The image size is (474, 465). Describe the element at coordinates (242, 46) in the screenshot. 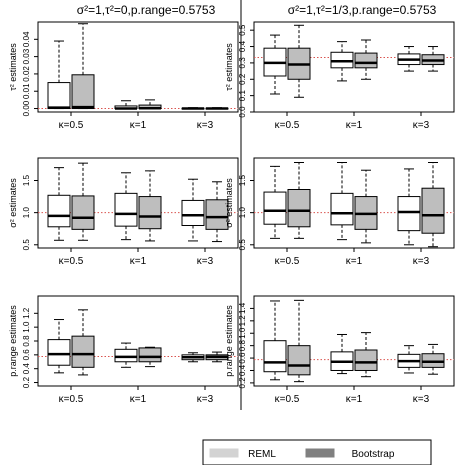

I see `y-tick-label: 0.4` at that location.